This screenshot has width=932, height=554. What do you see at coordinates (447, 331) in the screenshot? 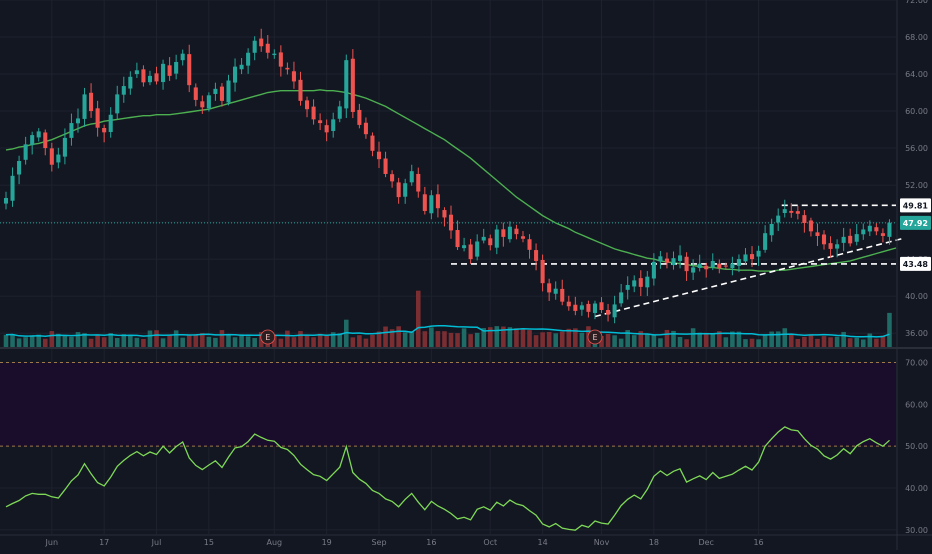
I see `volume-ma` at bounding box center [447, 331].